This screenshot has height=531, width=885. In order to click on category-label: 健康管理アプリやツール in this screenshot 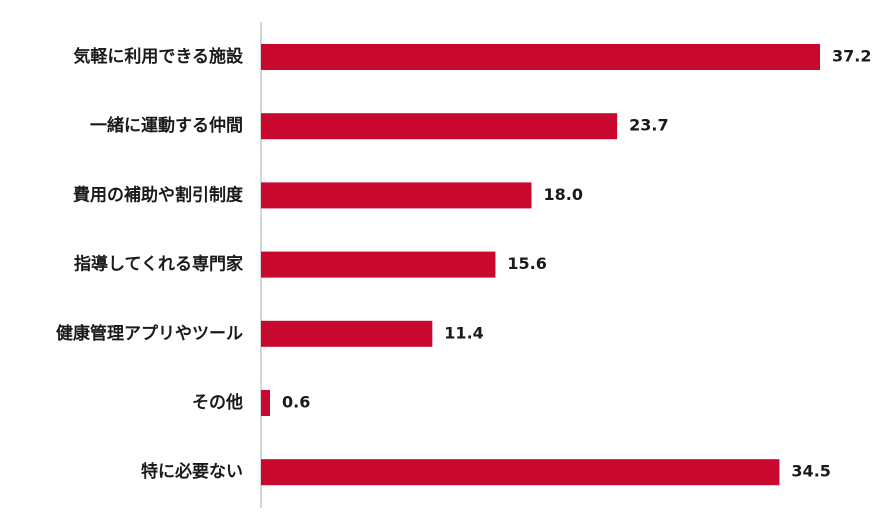, I will do `click(149, 333)`.